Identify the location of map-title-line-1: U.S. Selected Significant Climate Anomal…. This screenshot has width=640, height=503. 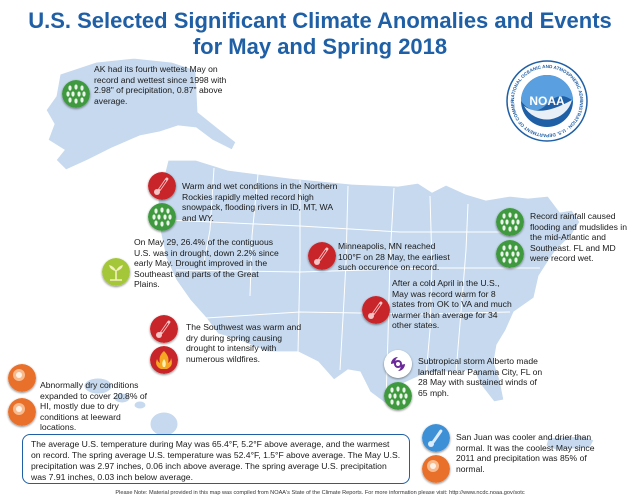
(320, 20).